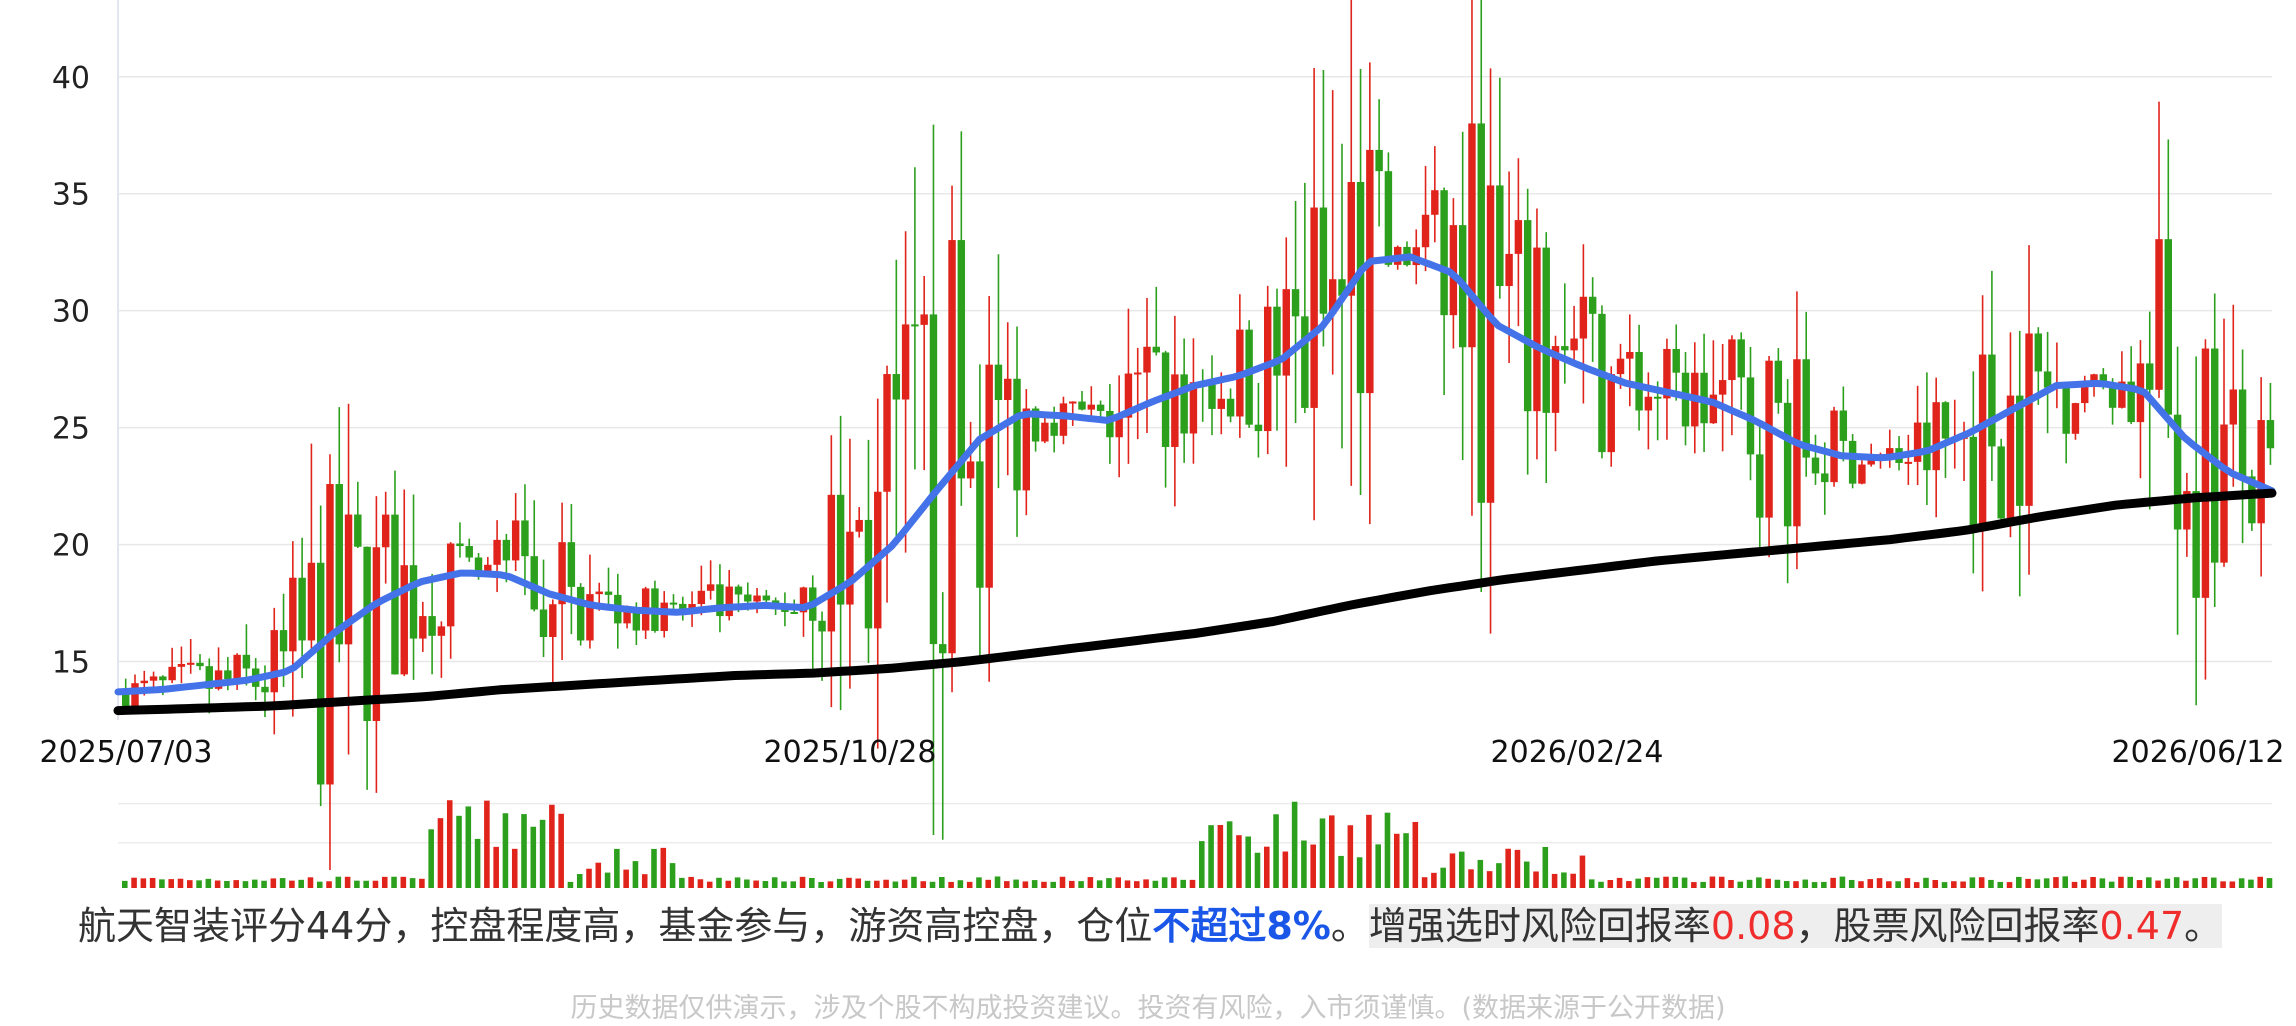 The height and width of the screenshot is (1026, 2296). What do you see at coordinates (2142, 926) in the screenshot?
I see `stock-ratio: 0.47` at bounding box center [2142, 926].